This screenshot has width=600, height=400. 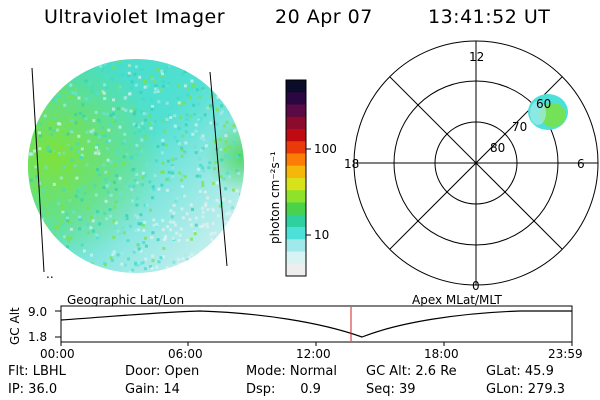 I want to click on mlt-label-6: 6, so click(x=581, y=164).